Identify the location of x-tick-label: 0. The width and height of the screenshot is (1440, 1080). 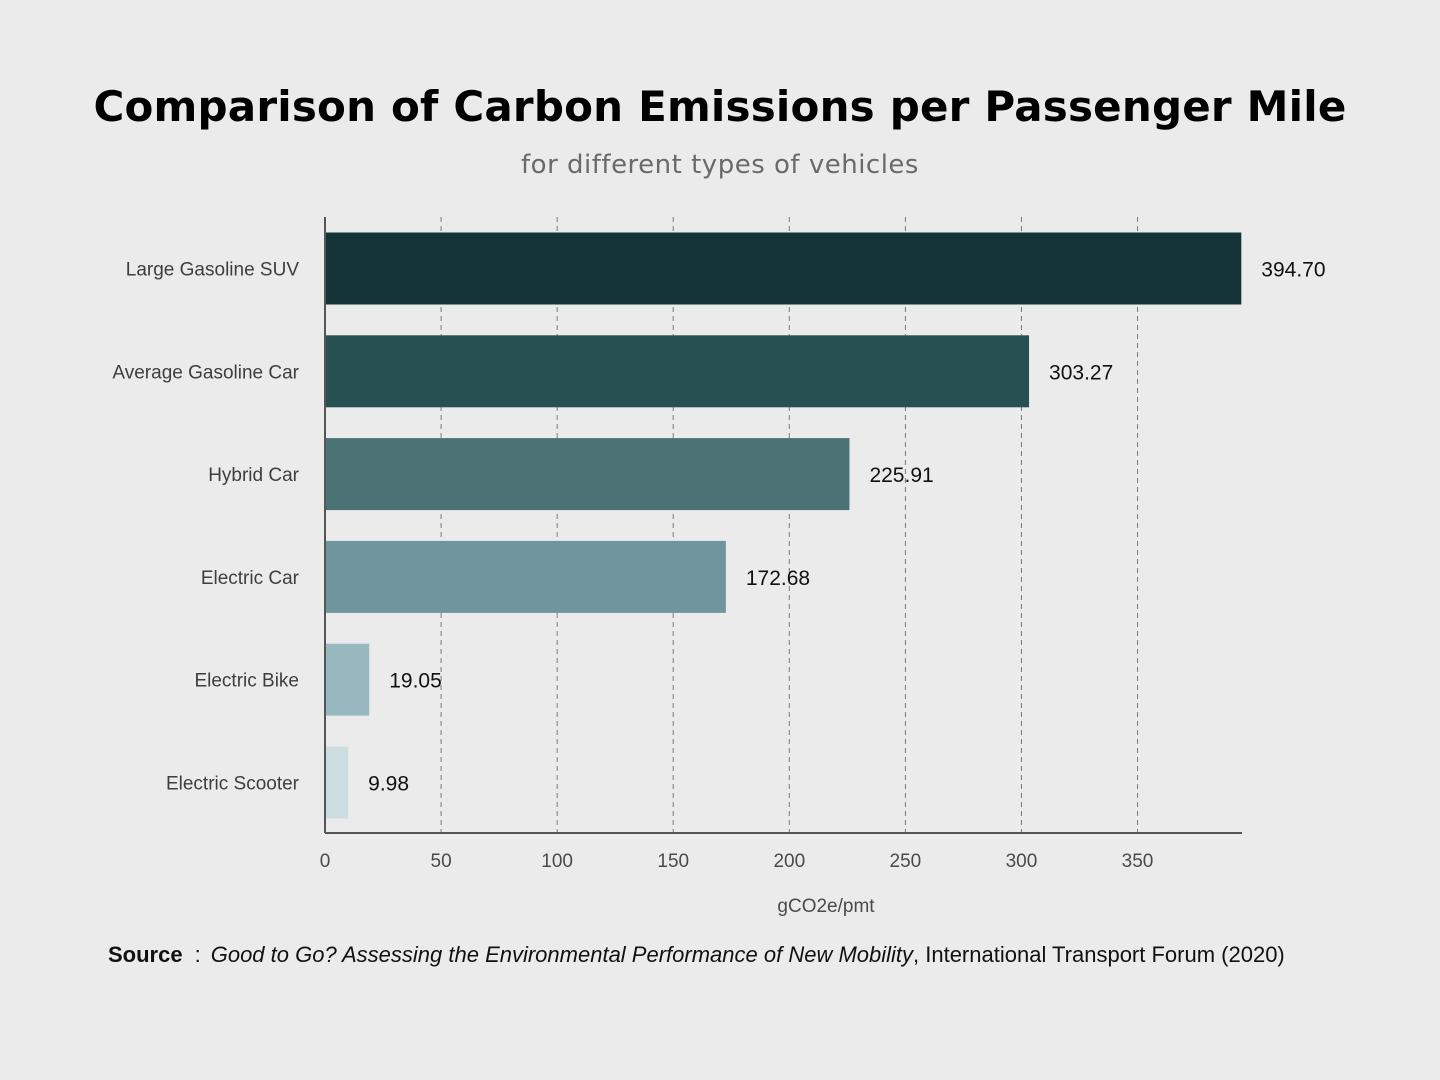
(325, 861).